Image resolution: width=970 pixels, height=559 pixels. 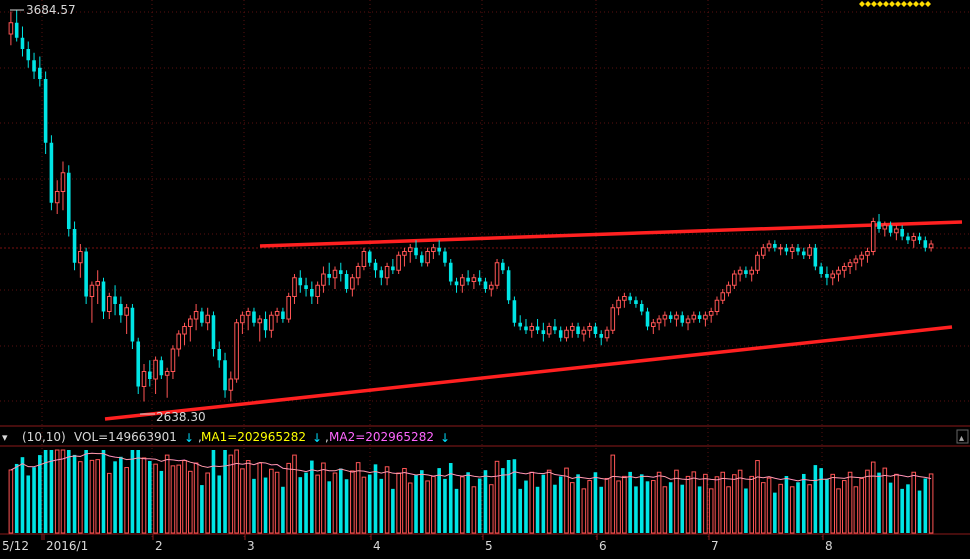 What do you see at coordinates (125, 437) in the screenshot?
I see `volume-value: VOL=149663901` at bounding box center [125, 437].